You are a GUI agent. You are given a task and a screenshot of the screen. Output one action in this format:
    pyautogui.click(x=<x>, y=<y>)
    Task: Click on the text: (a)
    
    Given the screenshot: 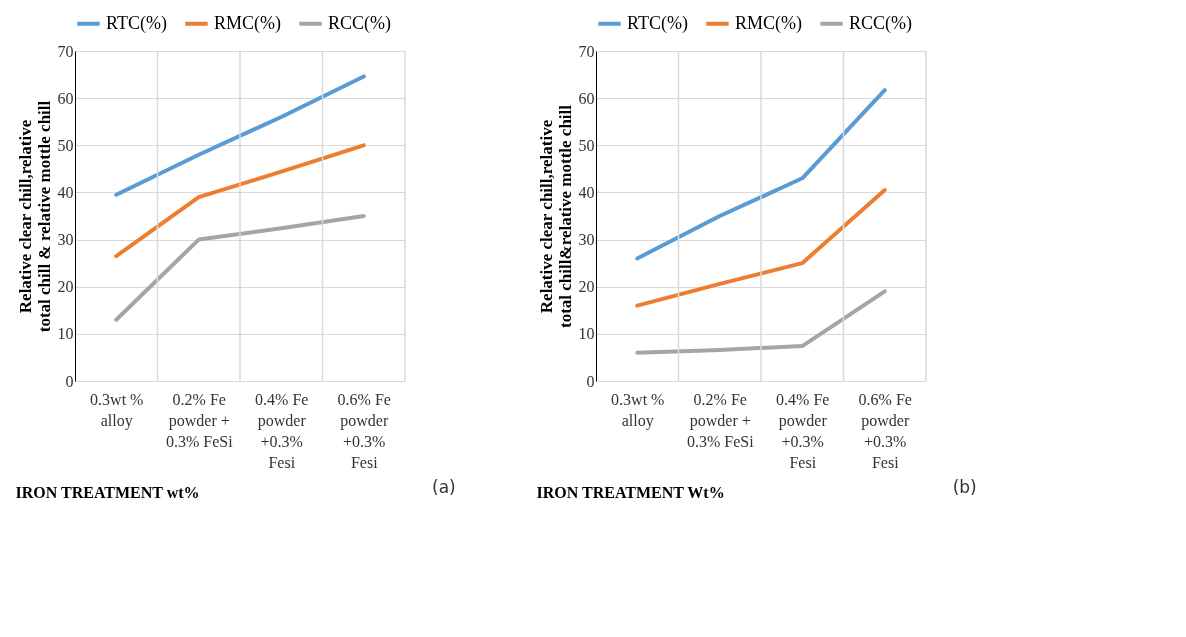 What is the action you would take?
    pyautogui.click(x=444, y=487)
    